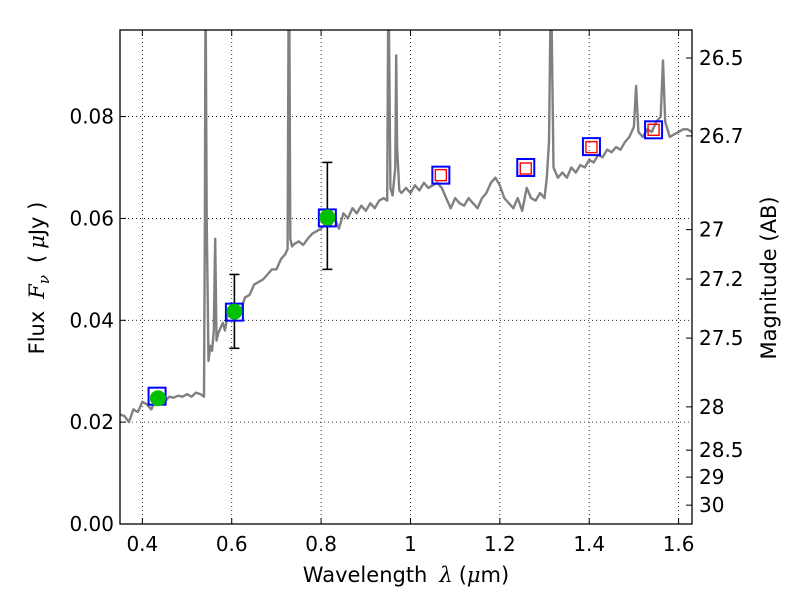  Describe the element at coordinates (589, 544) in the screenshot. I see `x-tick-label: 1.4` at that location.